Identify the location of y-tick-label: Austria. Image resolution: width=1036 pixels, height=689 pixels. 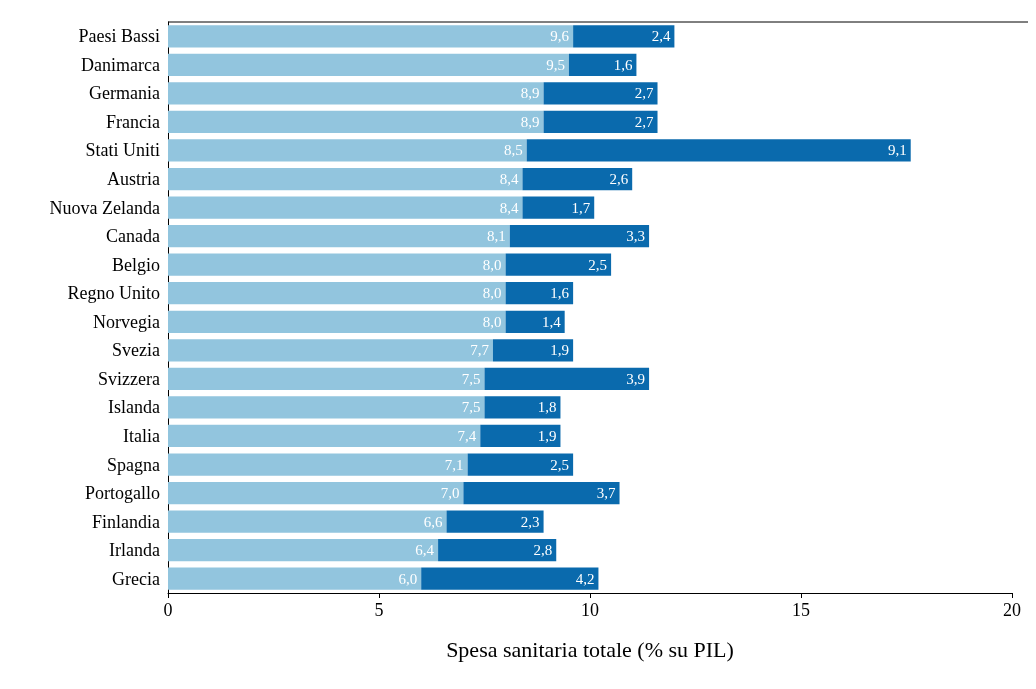
(133, 179).